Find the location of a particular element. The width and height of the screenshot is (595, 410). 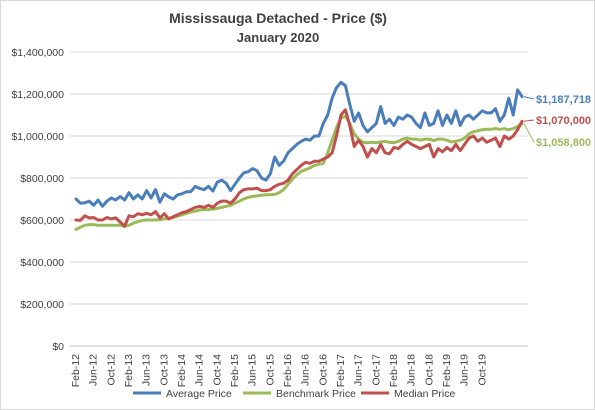

legend-label: Benchmark Price is located at coordinates (316, 394).